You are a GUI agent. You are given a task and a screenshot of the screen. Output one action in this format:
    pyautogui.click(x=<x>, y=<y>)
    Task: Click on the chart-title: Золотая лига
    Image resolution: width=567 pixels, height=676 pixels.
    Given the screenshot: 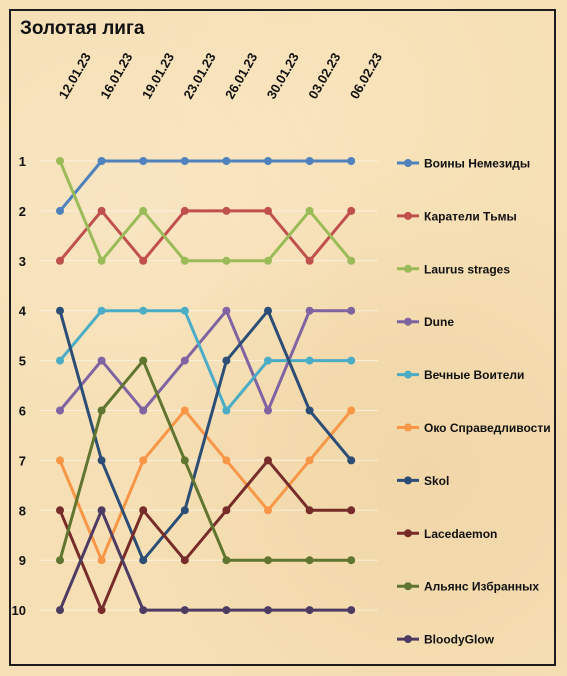 What is the action you would take?
    pyautogui.click(x=82, y=28)
    